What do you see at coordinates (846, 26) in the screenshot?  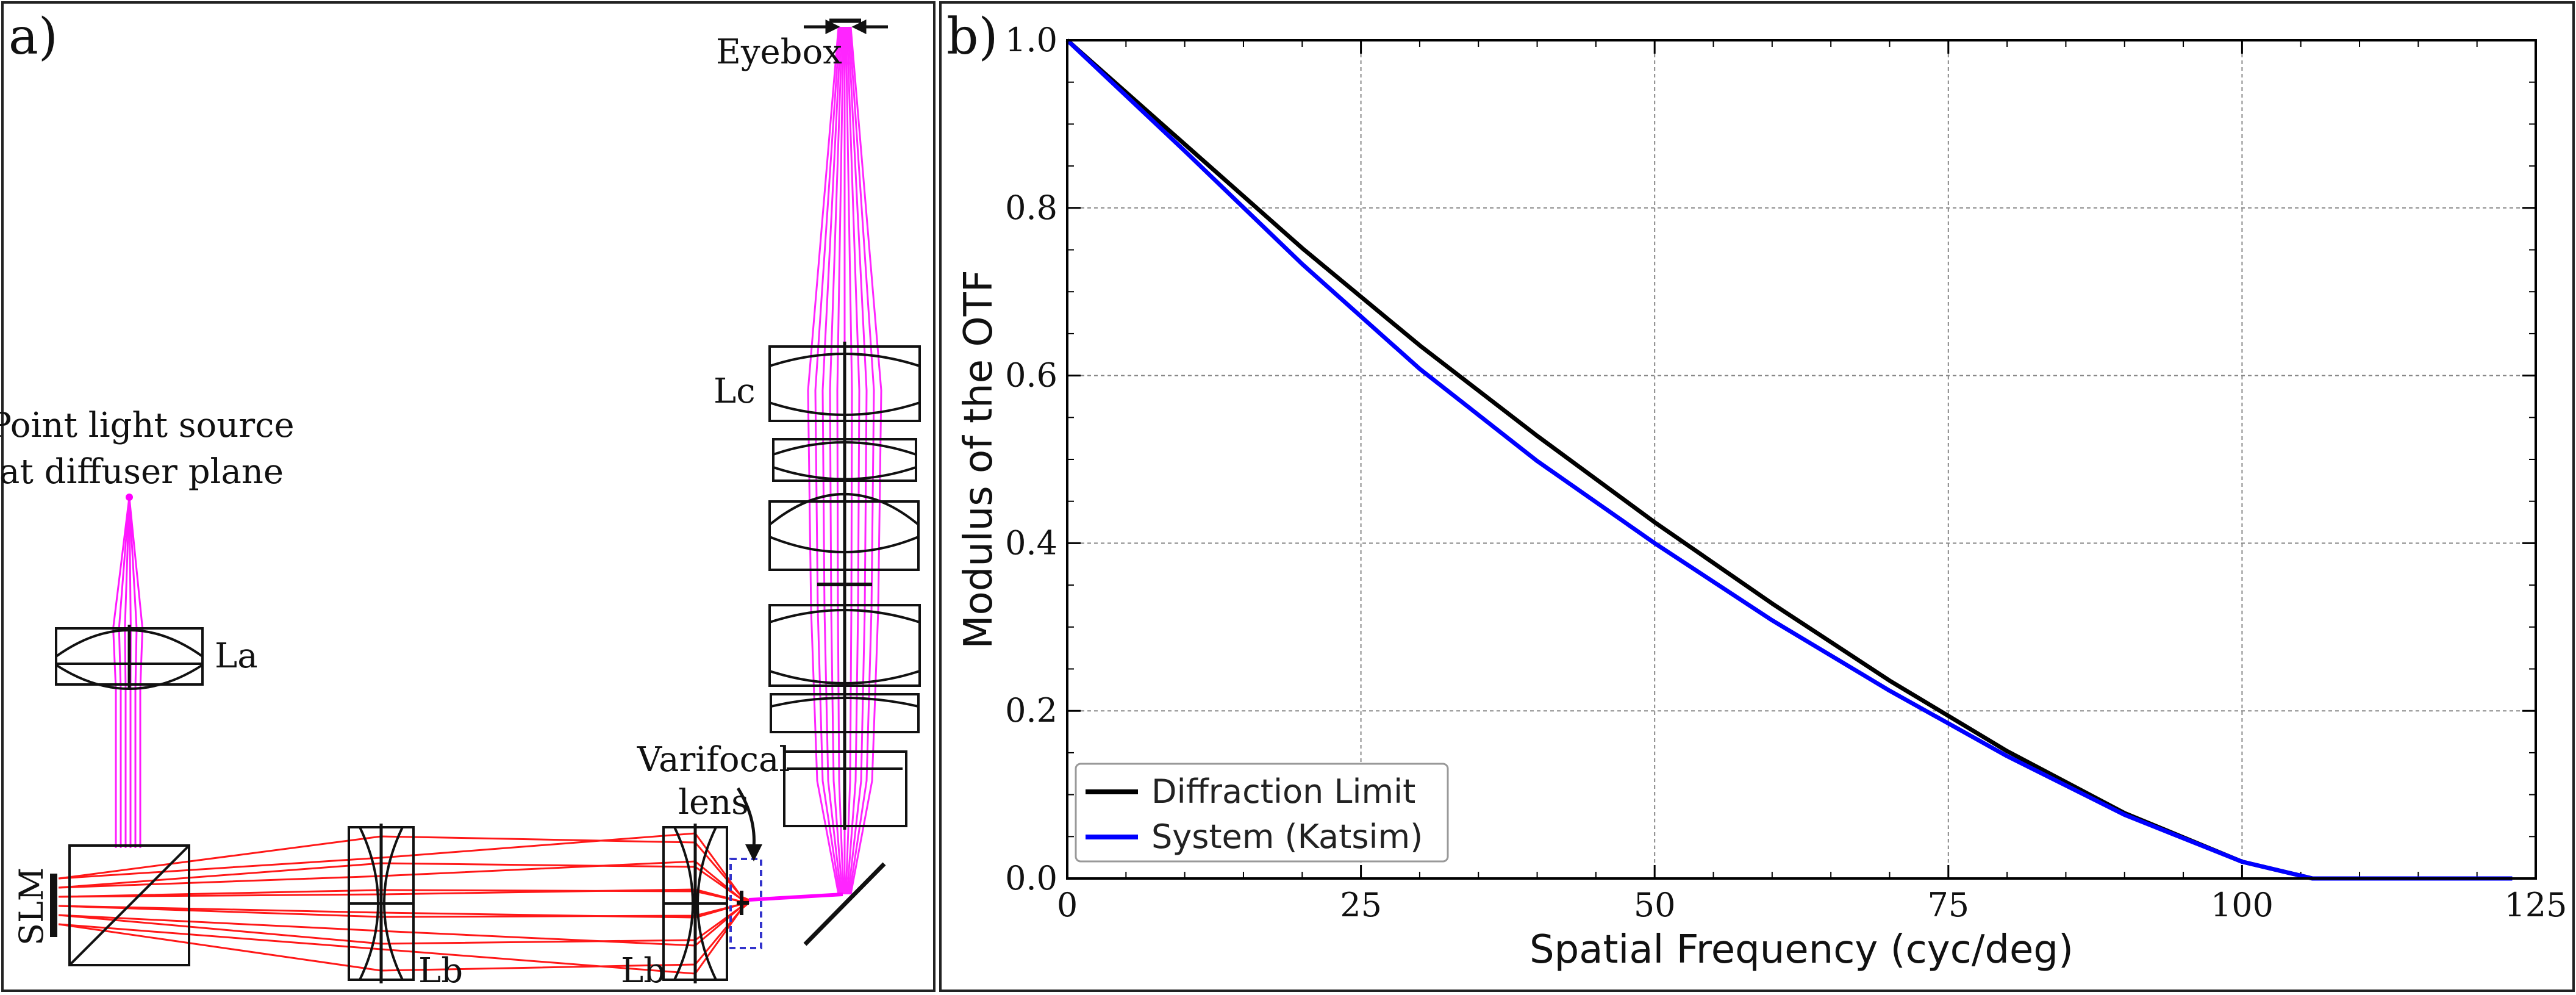 I see `eyebox-marker` at bounding box center [846, 26].